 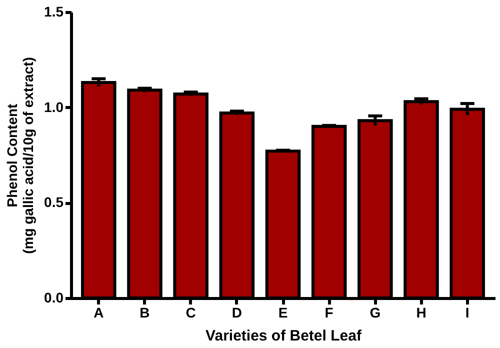 What do you see at coordinates (54, 12) in the screenshot?
I see `y-tick-label: 1.5` at bounding box center [54, 12].